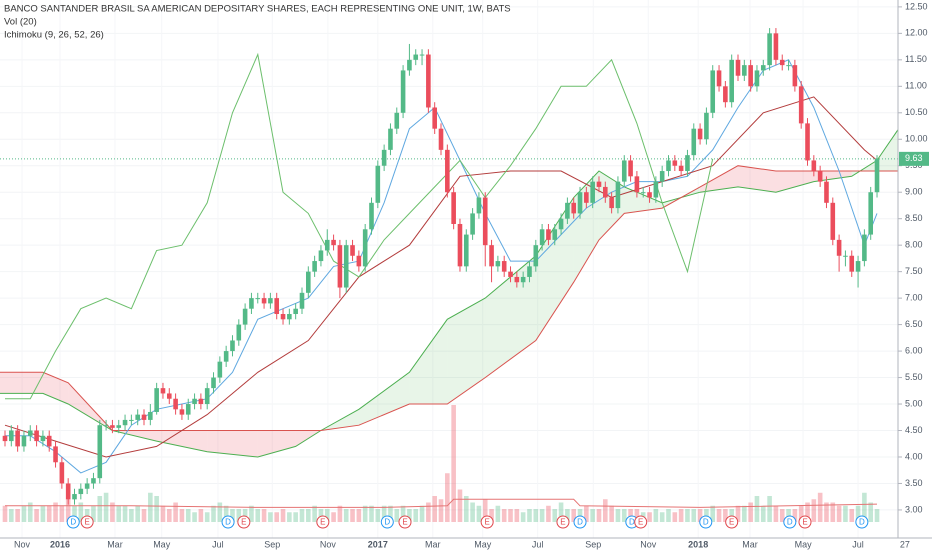 Image resolution: width=932 pixels, height=550 pixels. What do you see at coordinates (916, 59) in the screenshot?
I see `y-tick-label: 11.50` at bounding box center [916, 59].